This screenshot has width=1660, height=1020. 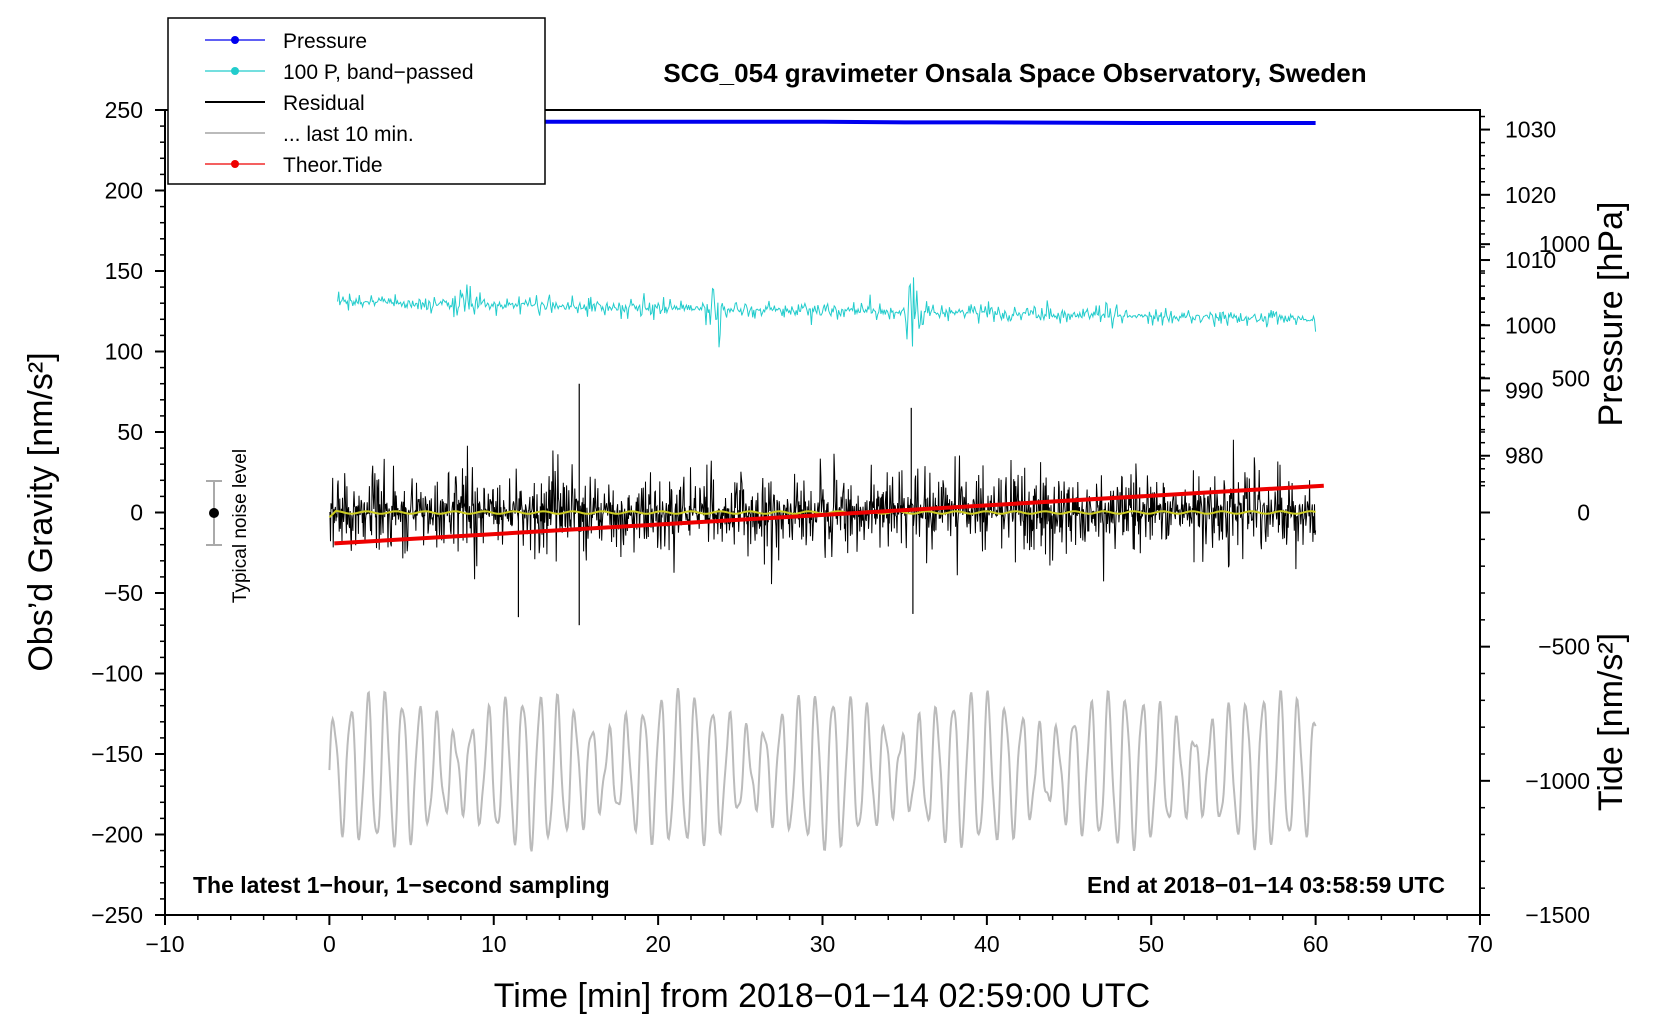 I want to click on residual-line, so click(x=823, y=512).